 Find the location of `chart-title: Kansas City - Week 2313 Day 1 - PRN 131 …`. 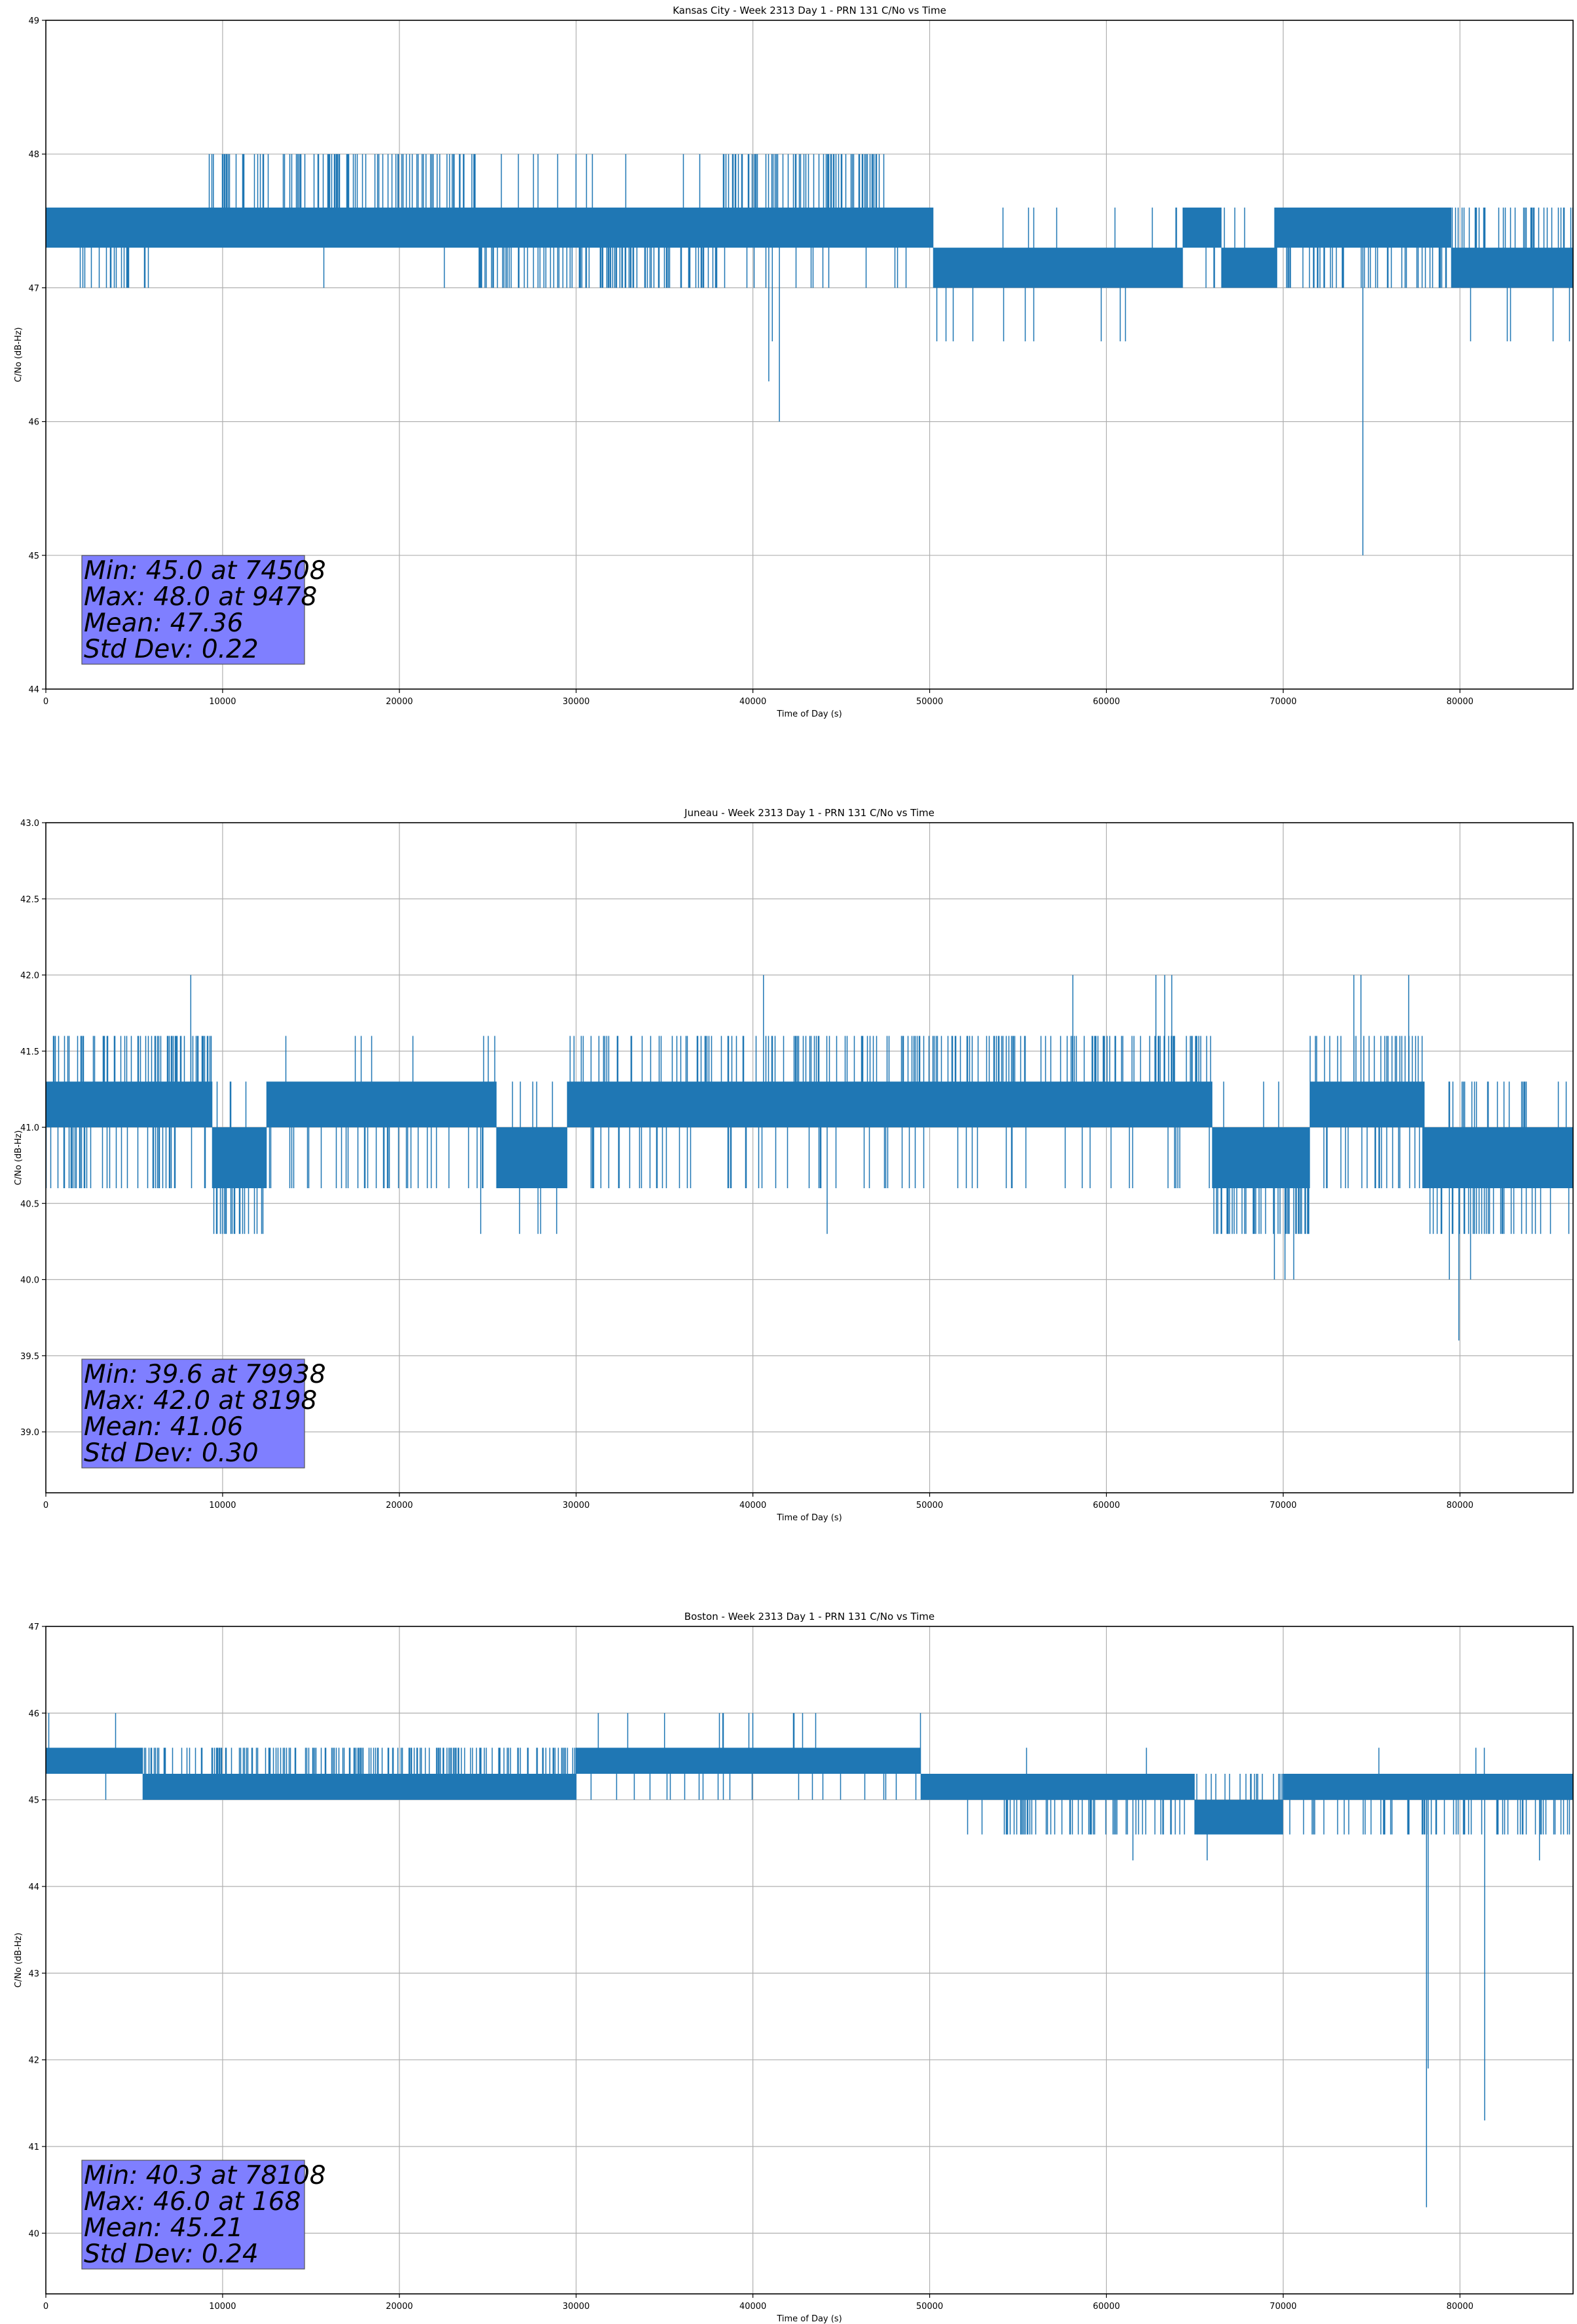

chart-title: Kansas City - Week 2313 Day 1 - PRN 131 … is located at coordinates (809, 10).